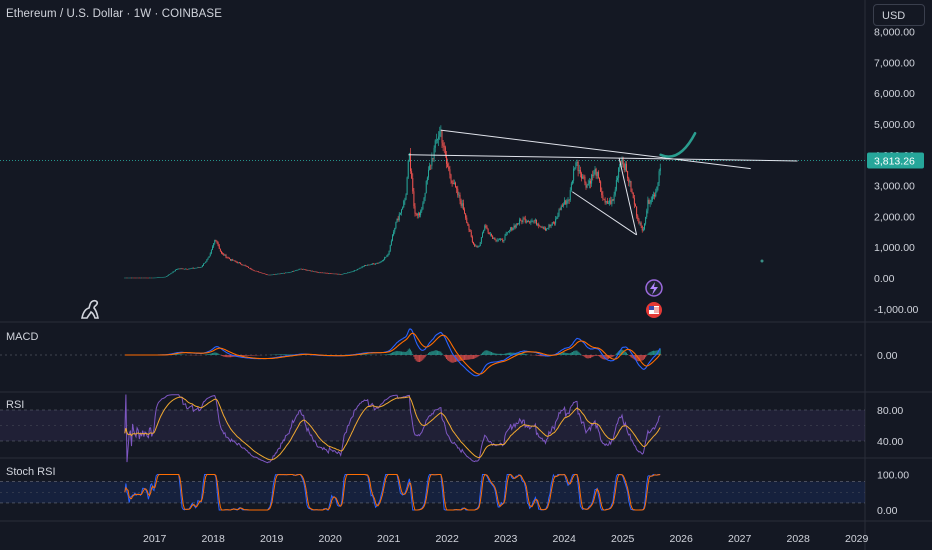 The width and height of the screenshot is (932, 550). I want to click on currency-button: USD, so click(899, 15).